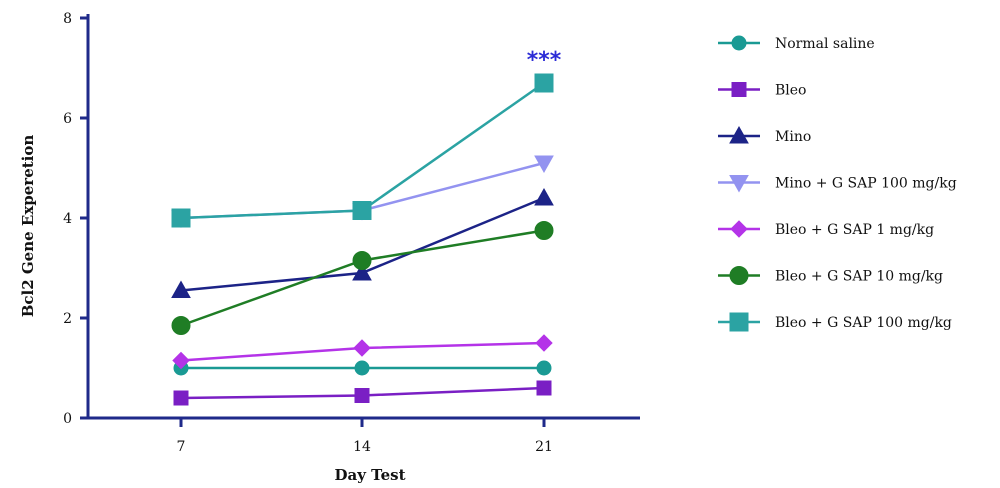 This screenshot has height=488, width=1000. What do you see at coordinates (67, 419) in the screenshot?
I see `y-tick-label: 0` at bounding box center [67, 419].